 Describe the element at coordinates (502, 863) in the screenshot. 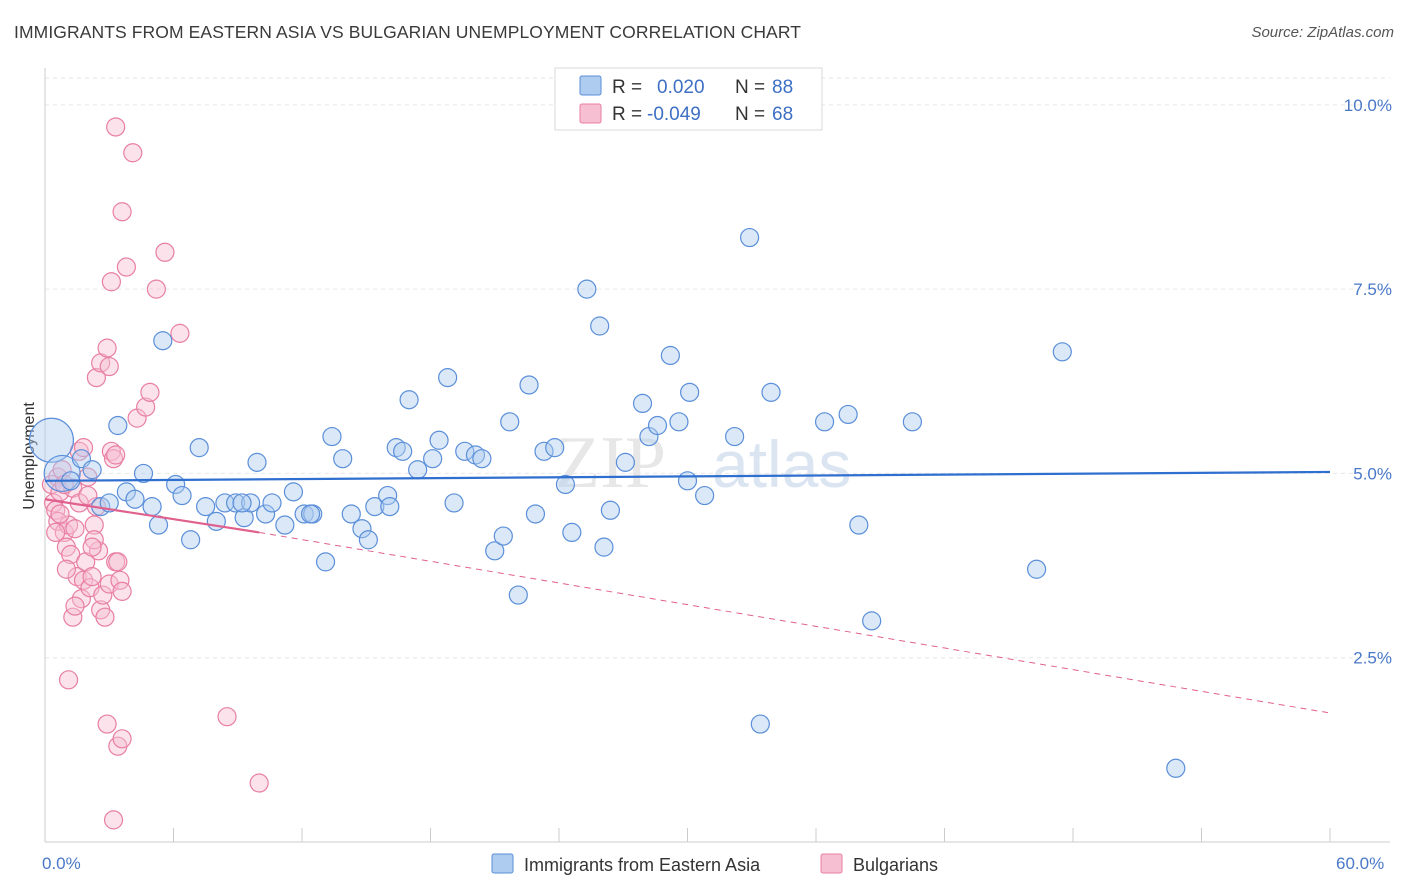

I see `bottom-legend-swatch-blue` at that location.